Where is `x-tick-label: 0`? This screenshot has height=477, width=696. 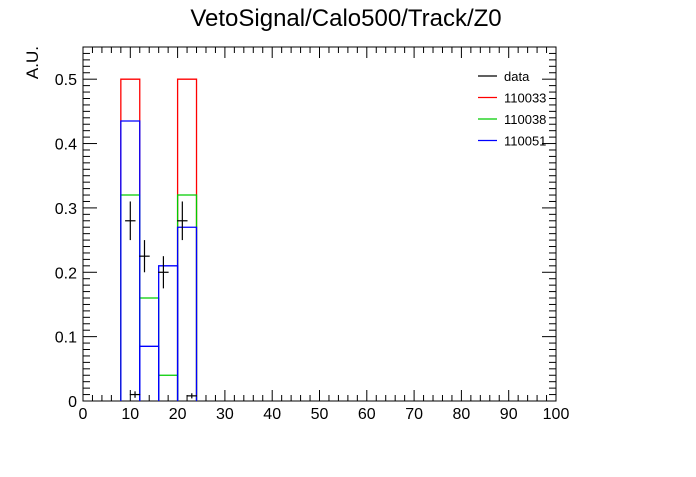
x-tick-label: 0 is located at coordinates (83, 414).